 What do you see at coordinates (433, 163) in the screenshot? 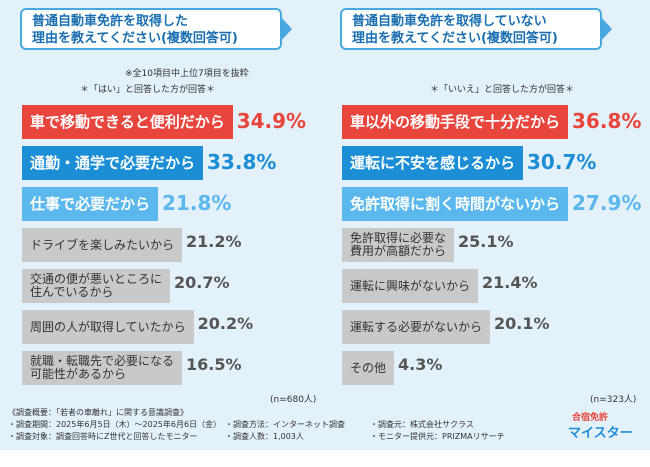
I see `bar: 運転に不安を感じるから` at bounding box center [433, 163].